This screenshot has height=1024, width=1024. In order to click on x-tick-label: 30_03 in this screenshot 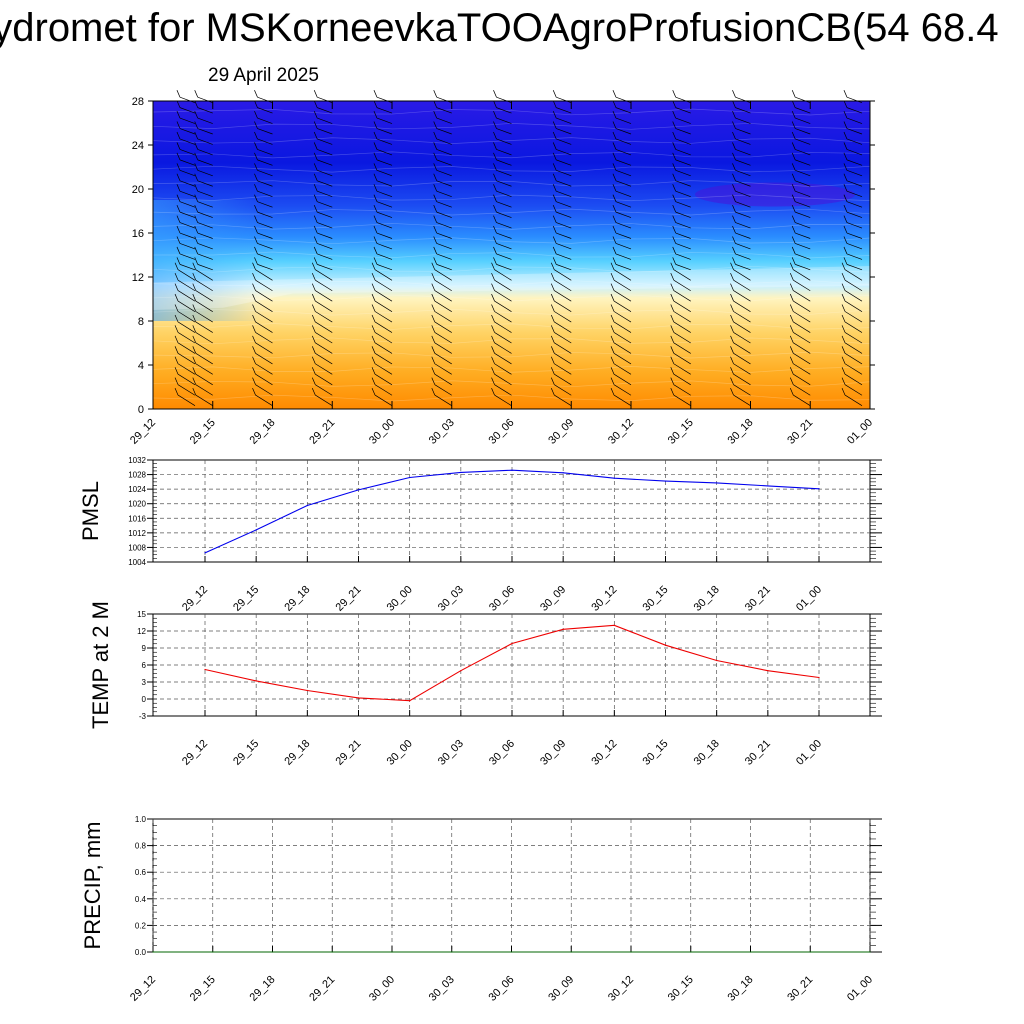, I will do `click(442, 432)`.